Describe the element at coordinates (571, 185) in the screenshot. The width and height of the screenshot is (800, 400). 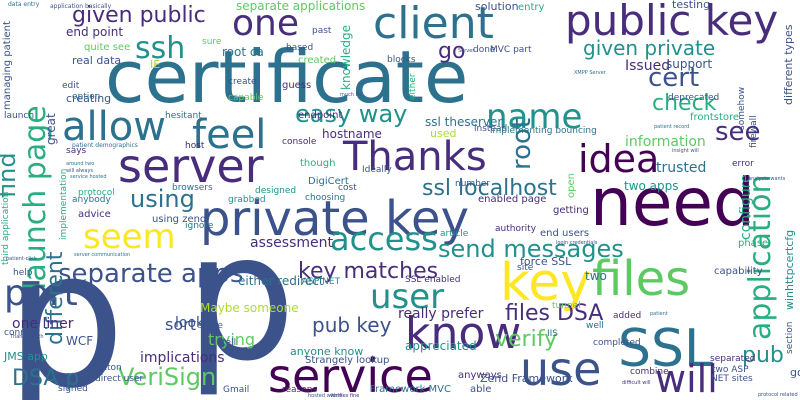
I see `word: open` at that location.